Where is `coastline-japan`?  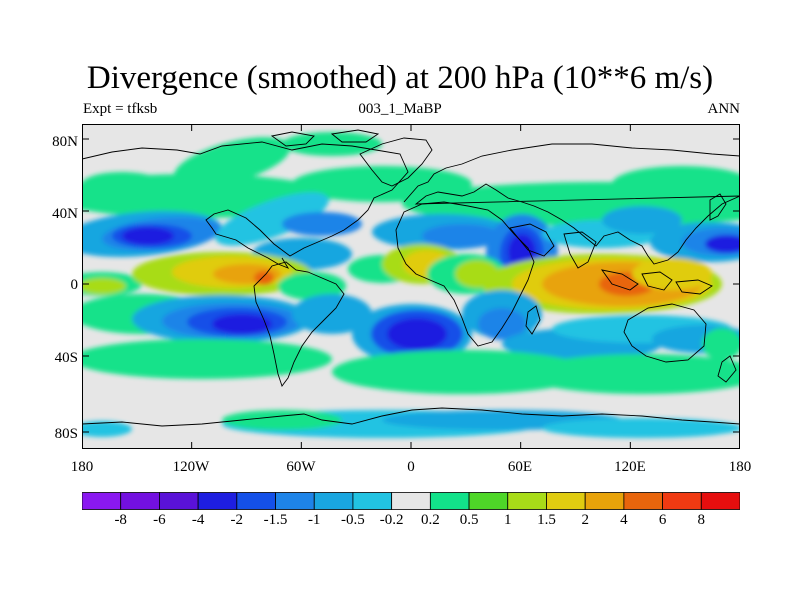 coastline-japan is located at coordinates (718, 207).